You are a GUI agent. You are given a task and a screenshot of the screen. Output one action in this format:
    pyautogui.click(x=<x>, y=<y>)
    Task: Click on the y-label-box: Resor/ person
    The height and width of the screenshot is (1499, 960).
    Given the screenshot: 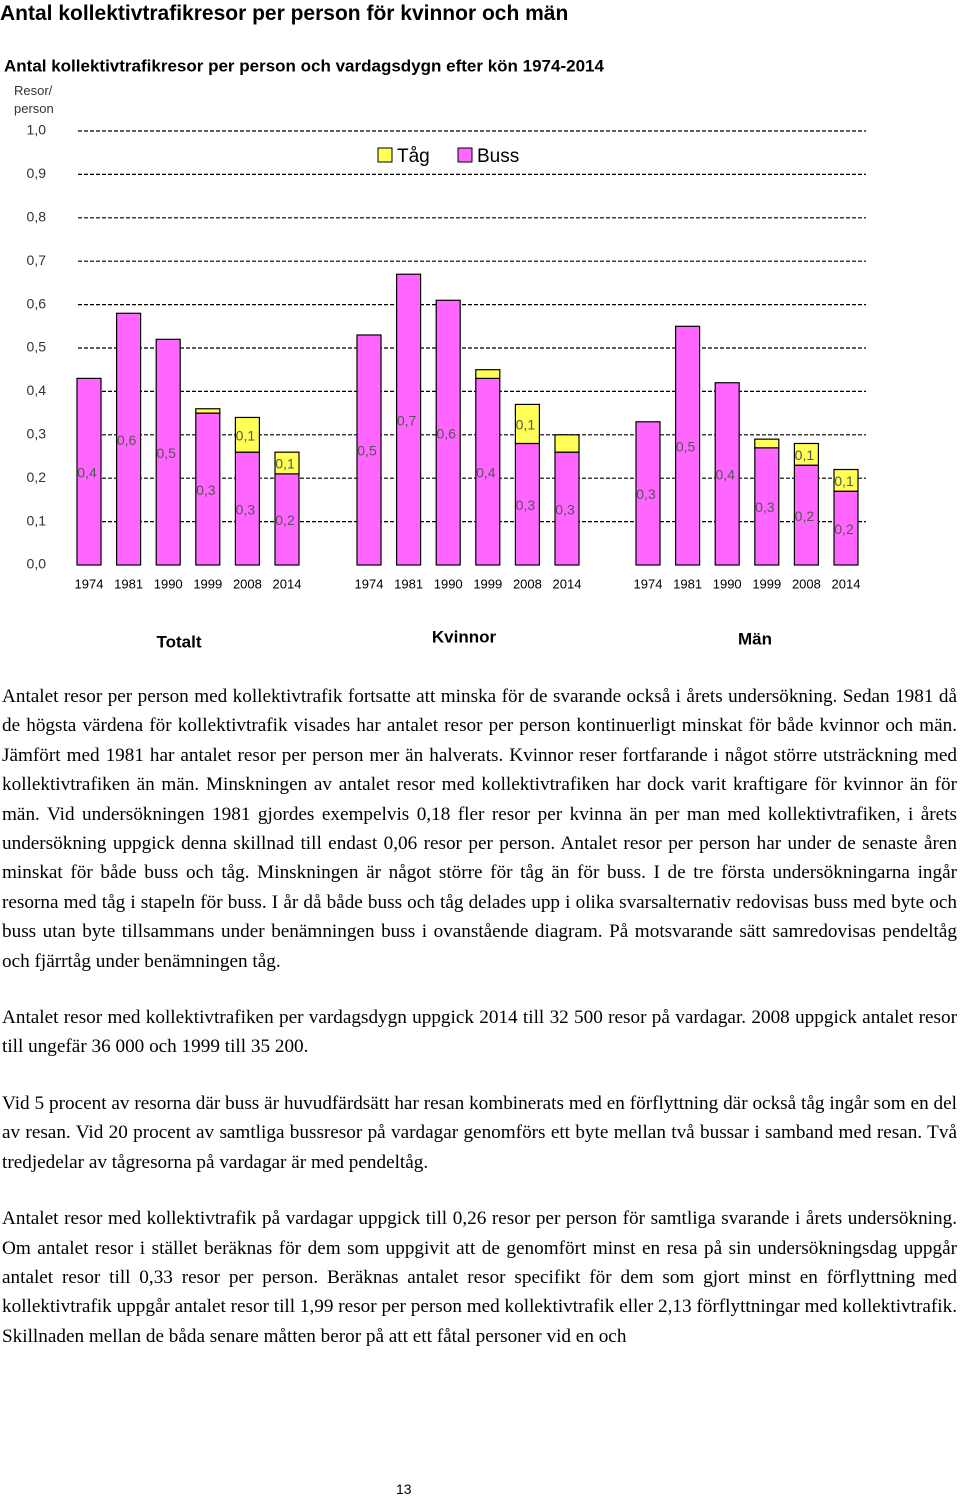 What is the action you would take?
    pyautogui.click(x=34, y=99)
    